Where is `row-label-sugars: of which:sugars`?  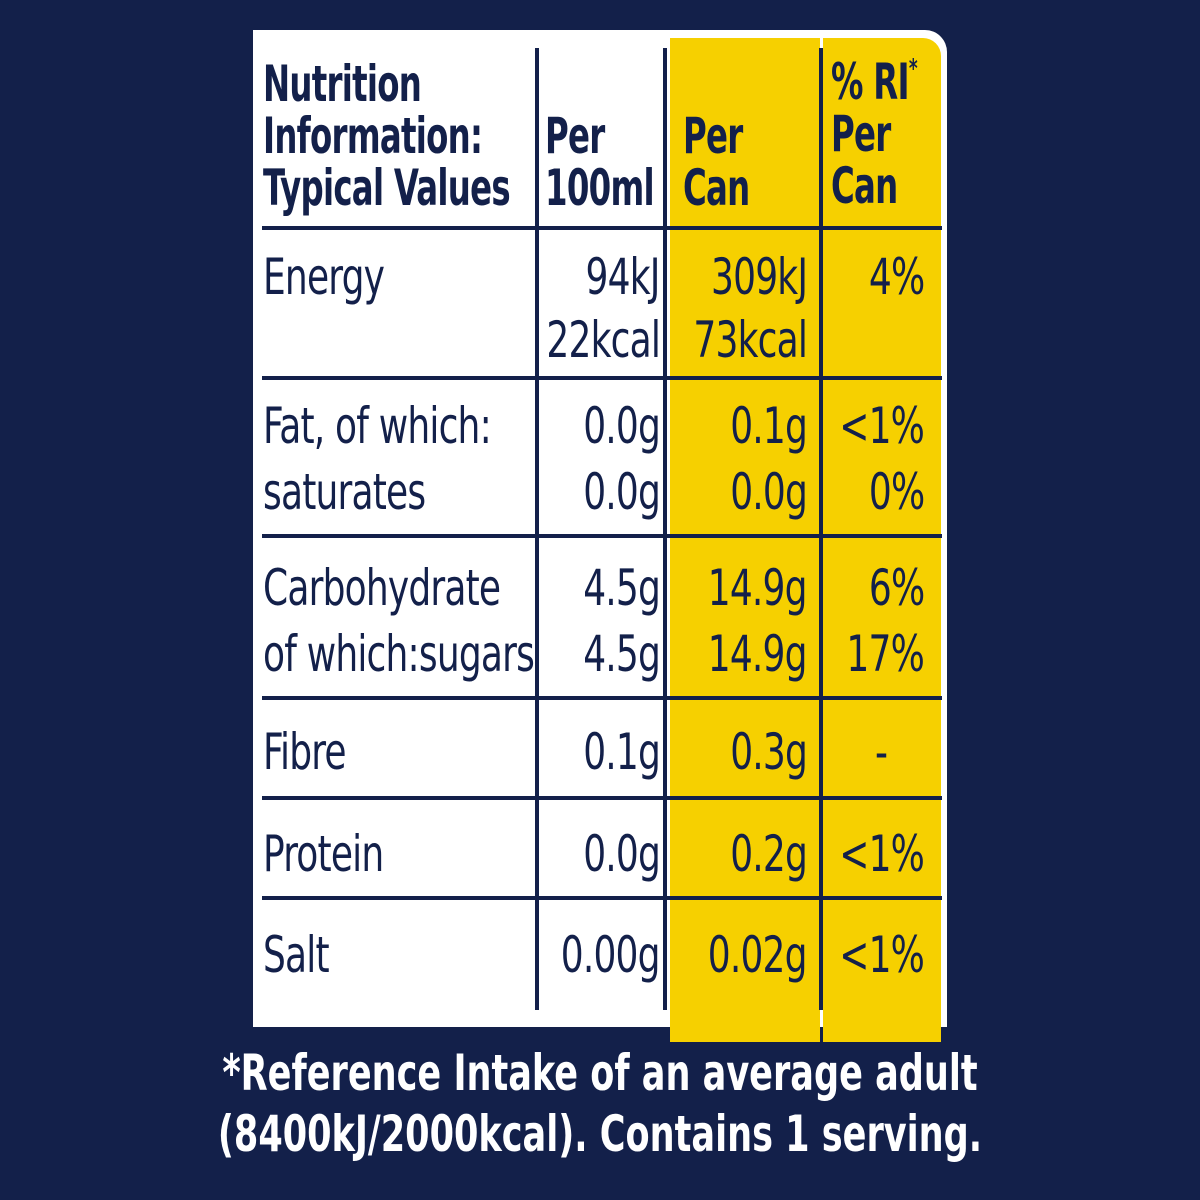
row-label-sugars: of which:sugars is located at coordinates (399, 654).